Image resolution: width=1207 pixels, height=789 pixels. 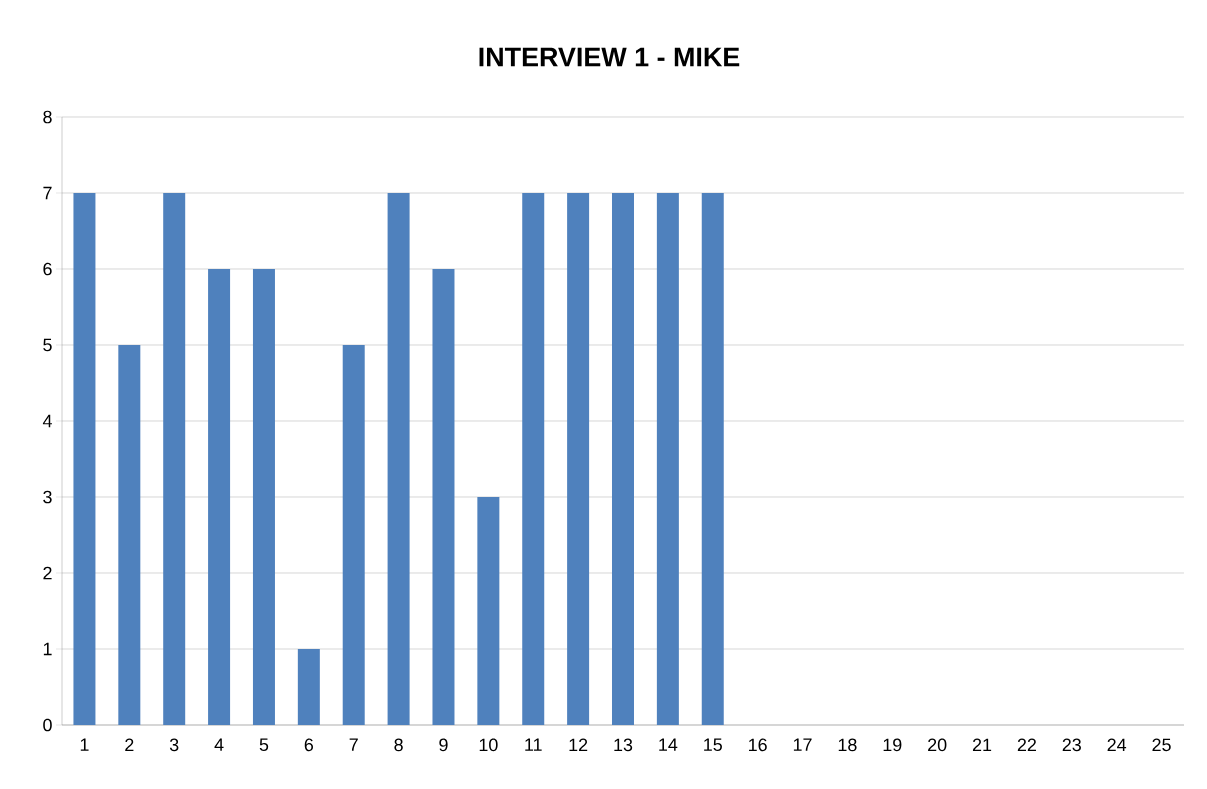 I want to click on x-tick-label: 23, so click(x=1071, y=745).